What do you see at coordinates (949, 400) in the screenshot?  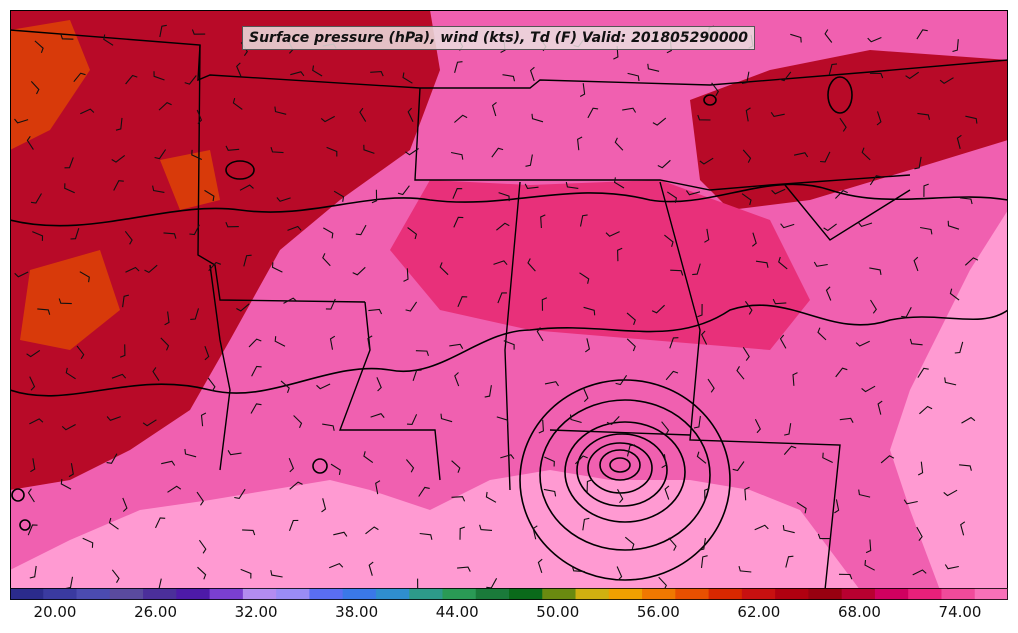 I see `atlantic-ocean` at bounding box center [949, 400].